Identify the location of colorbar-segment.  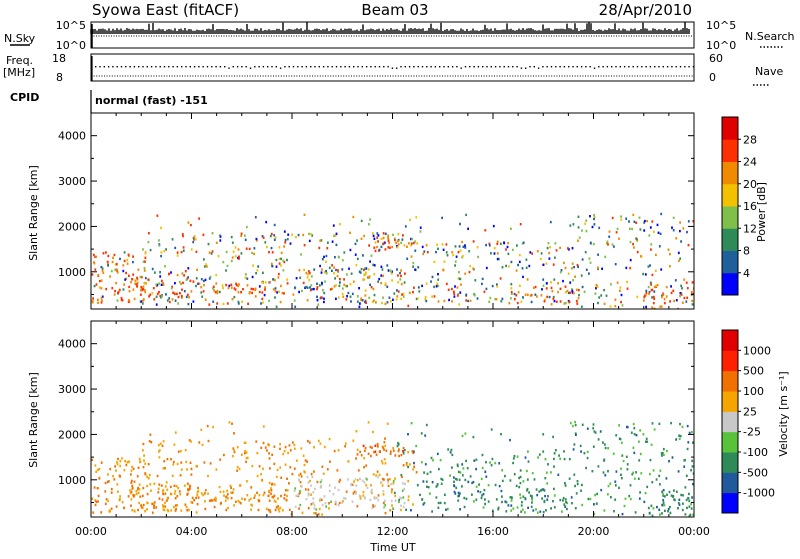
(730, 262).